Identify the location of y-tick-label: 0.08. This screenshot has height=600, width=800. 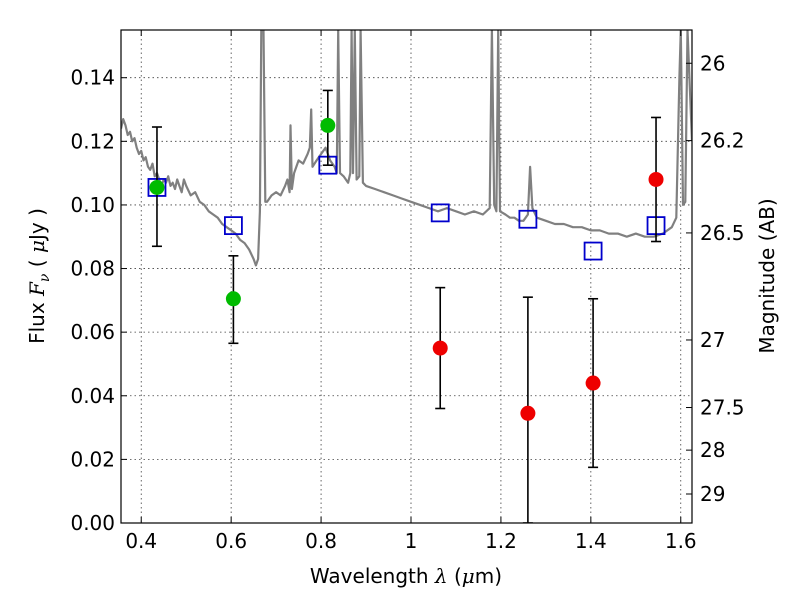
(92, 269).